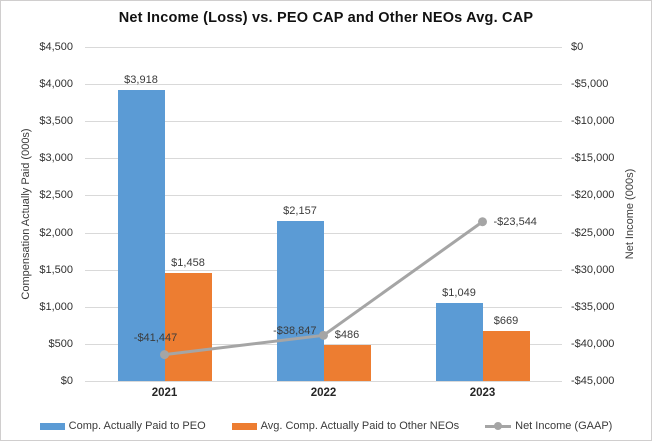  I want to click on category-label-2022: 2022, so click(323, 393).